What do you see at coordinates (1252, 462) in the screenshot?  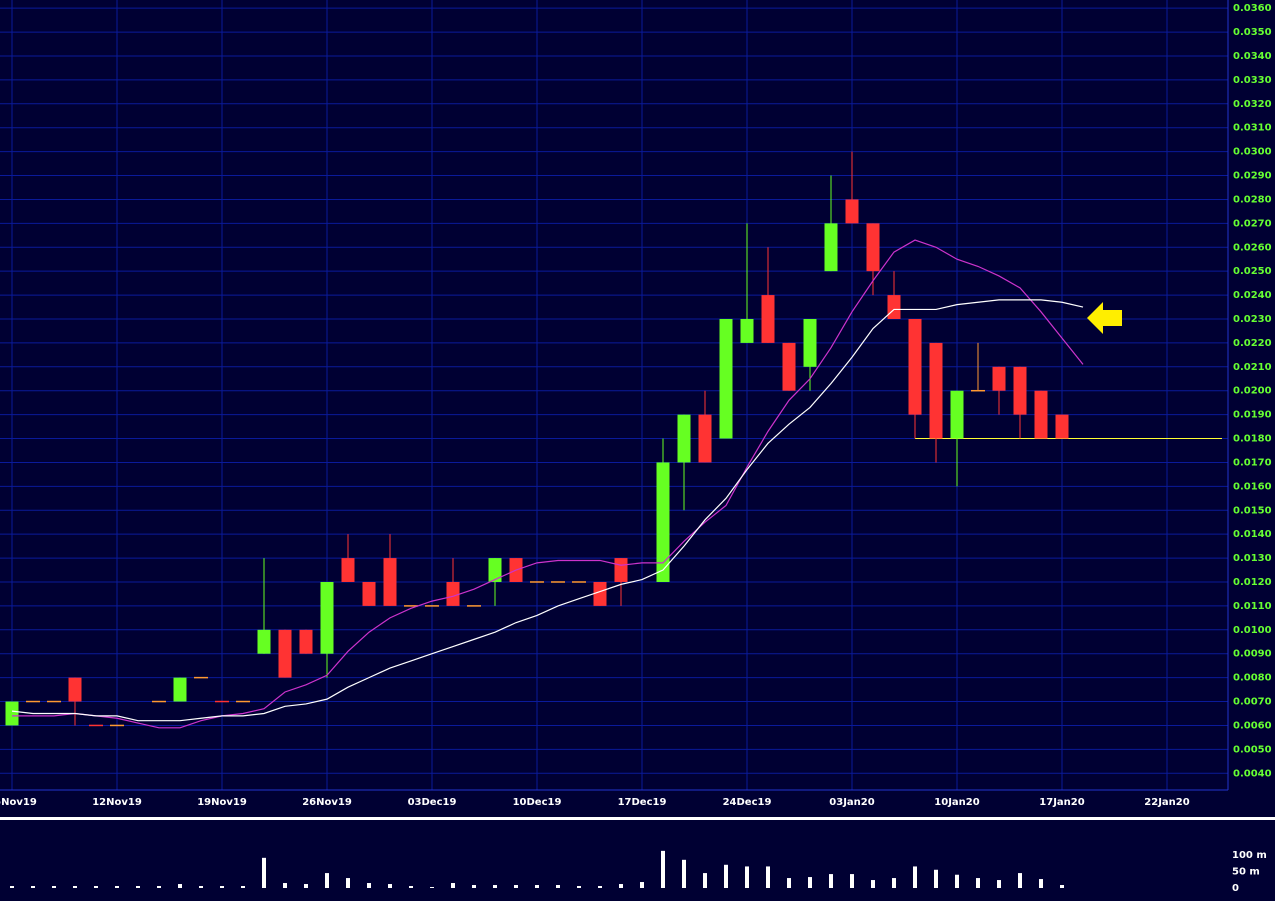 I see `y-tick-label: 0.0170` at bounding box center [1252, 462].